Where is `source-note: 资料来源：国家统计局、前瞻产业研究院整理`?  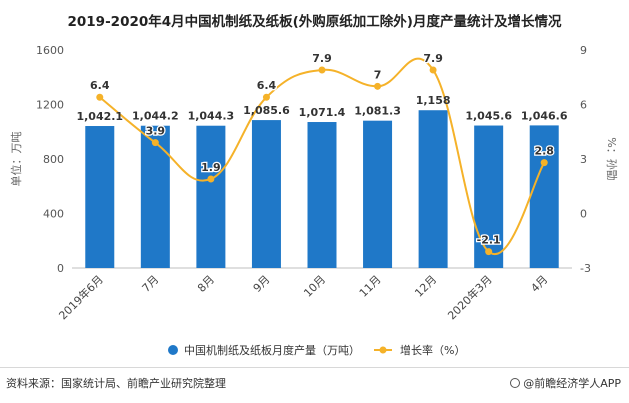
source-note: 资料来源：国家统计局、前瞻产业研究院整理 is located at coordinates (116, 383).